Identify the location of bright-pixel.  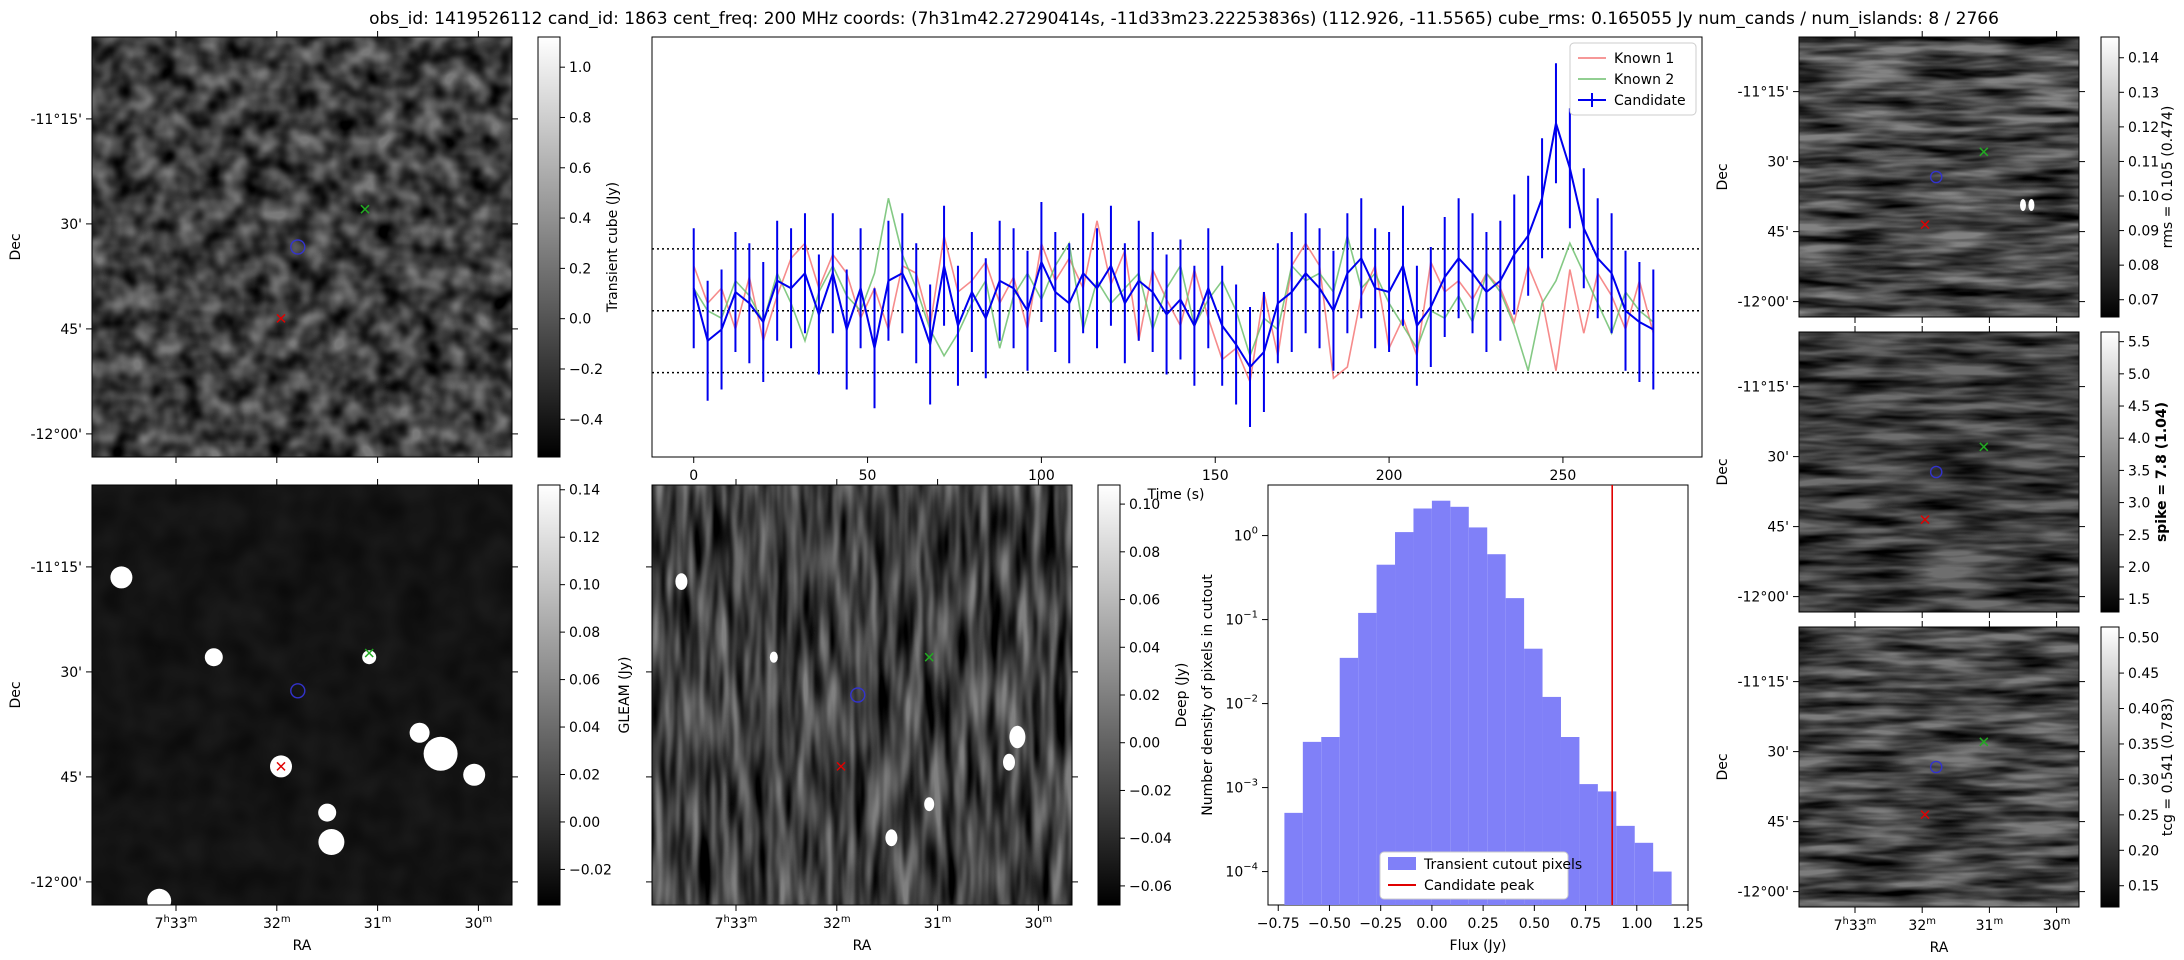
(2023, 205).